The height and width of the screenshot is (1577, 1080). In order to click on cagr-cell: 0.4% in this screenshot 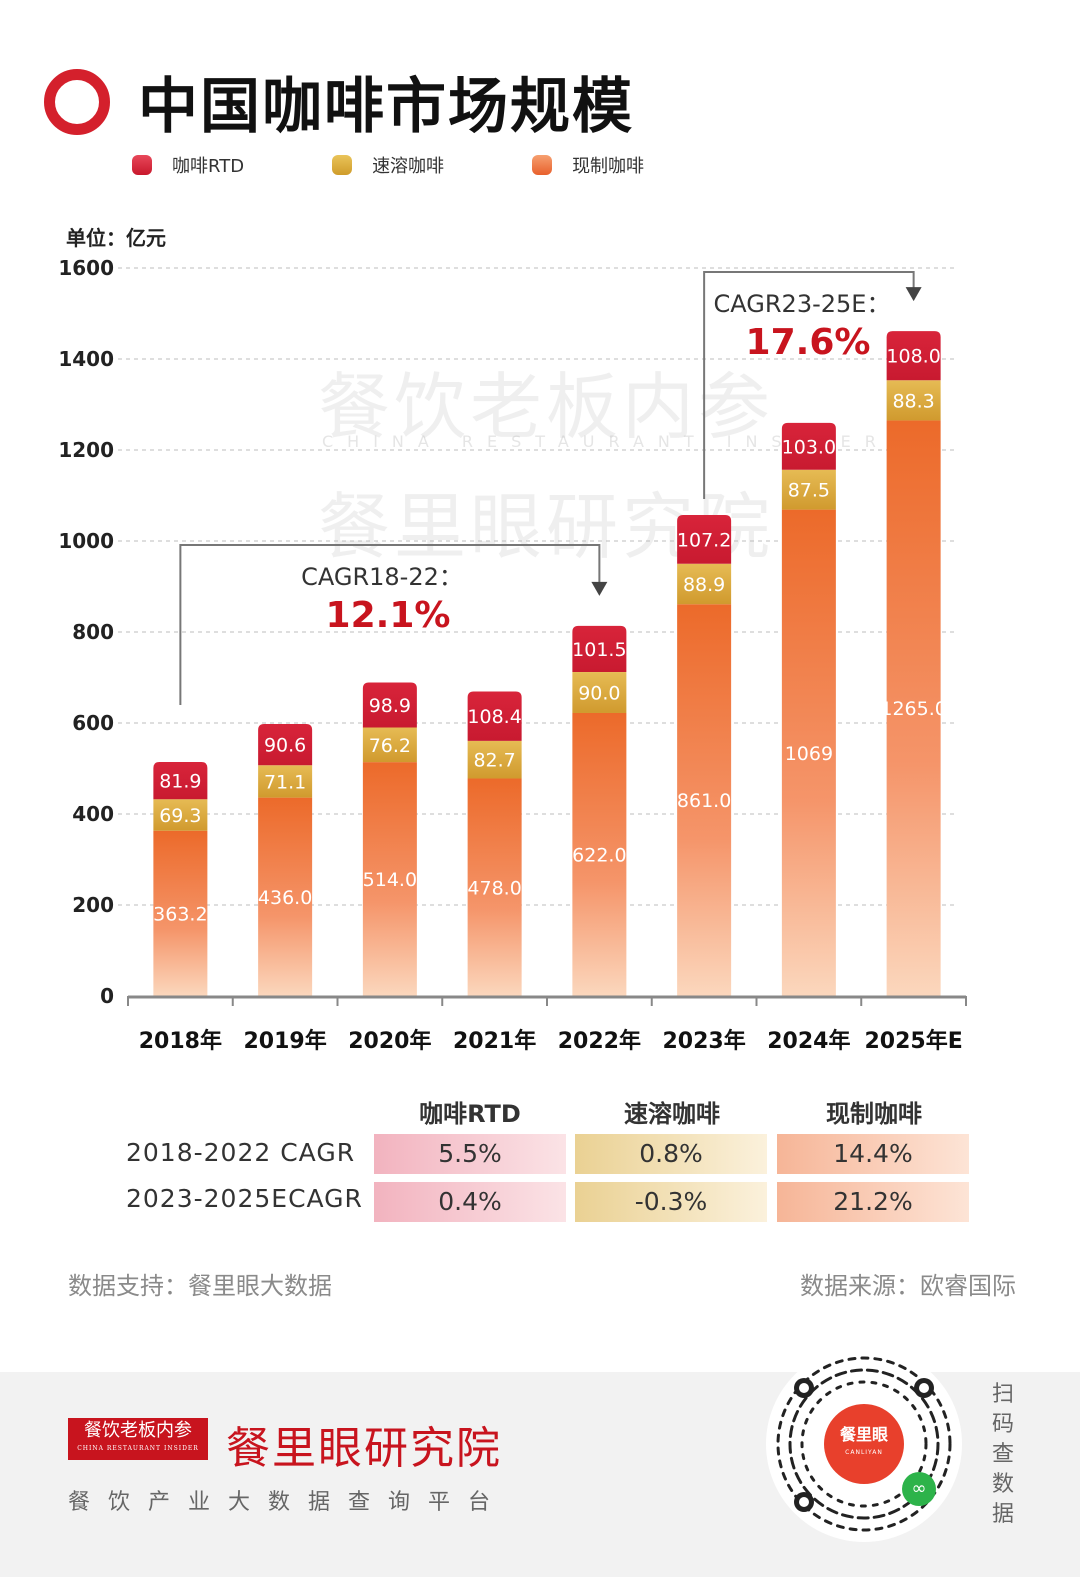, I will do `click(470, 1202)`.